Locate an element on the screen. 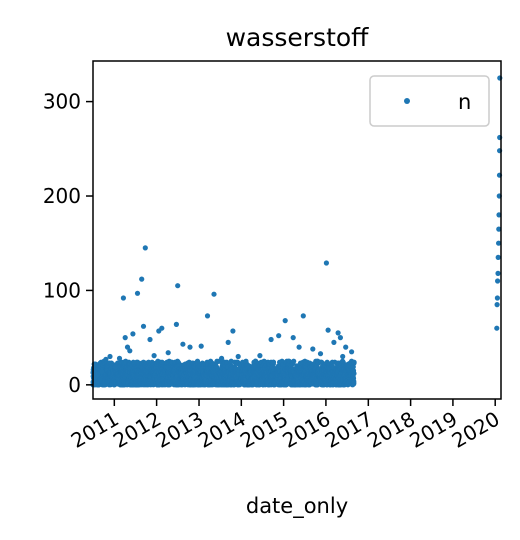  x-tick-label: 2020 is located at coordinates (476, 430).